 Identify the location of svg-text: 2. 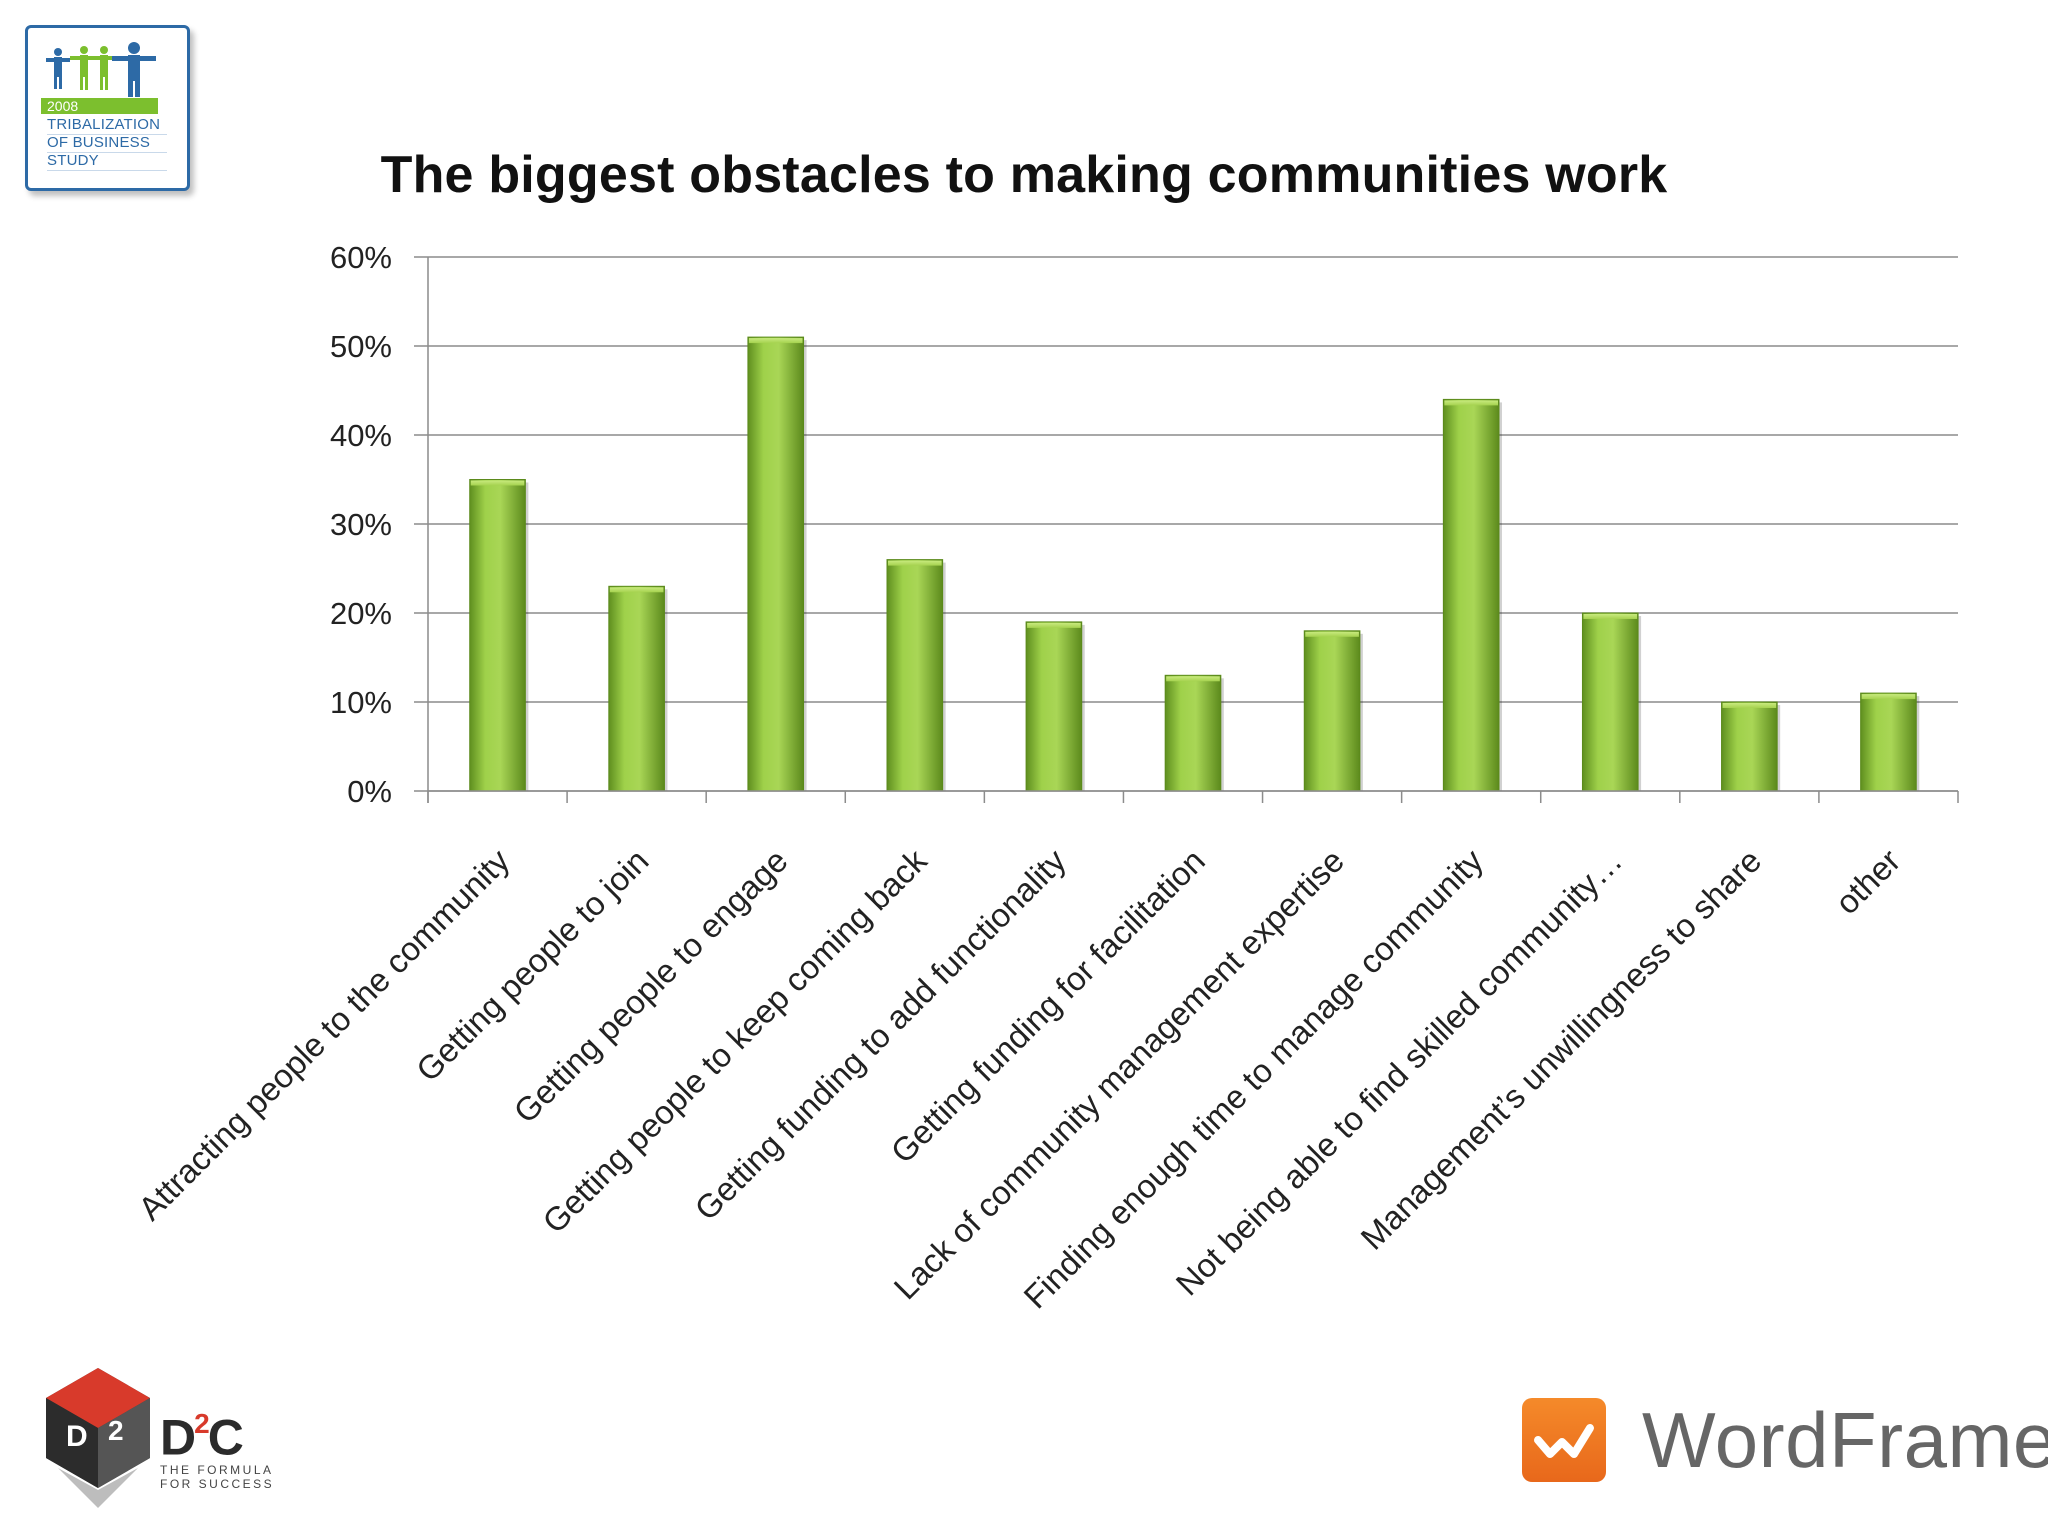
(116, 1430).